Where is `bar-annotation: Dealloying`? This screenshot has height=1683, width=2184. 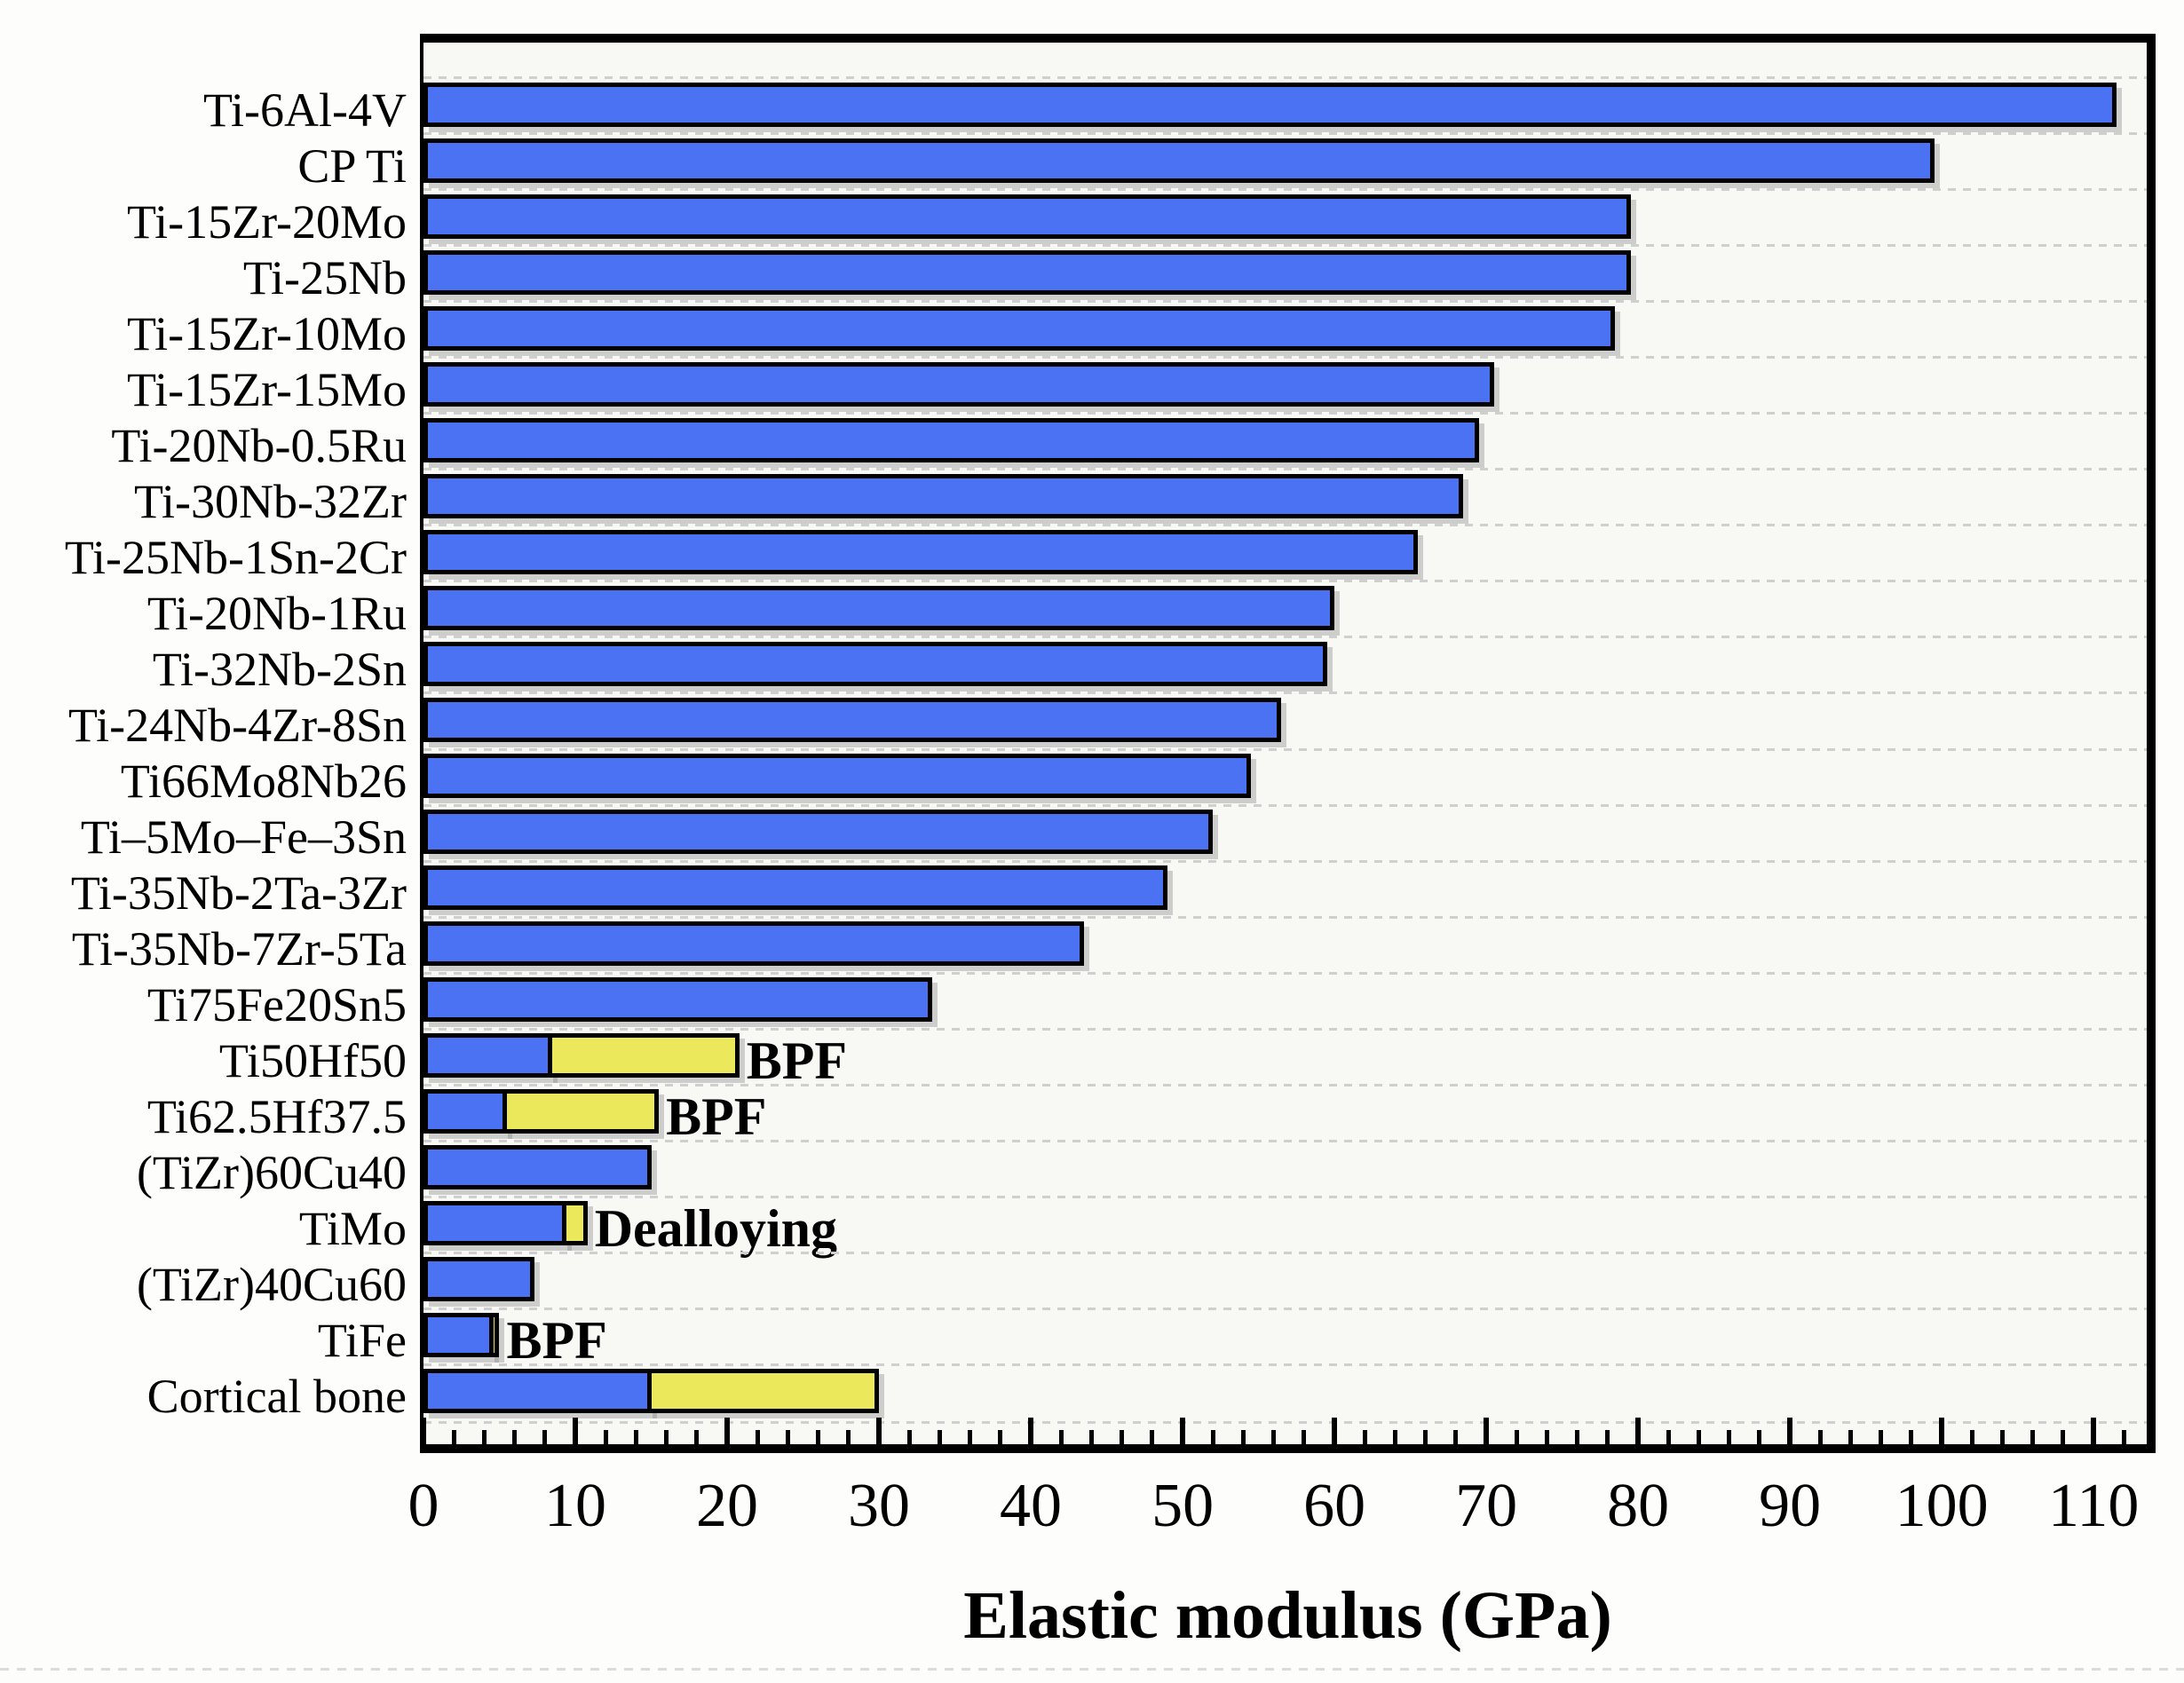 bar-annotation: Dealloying is located at coordinates (716, 1229).